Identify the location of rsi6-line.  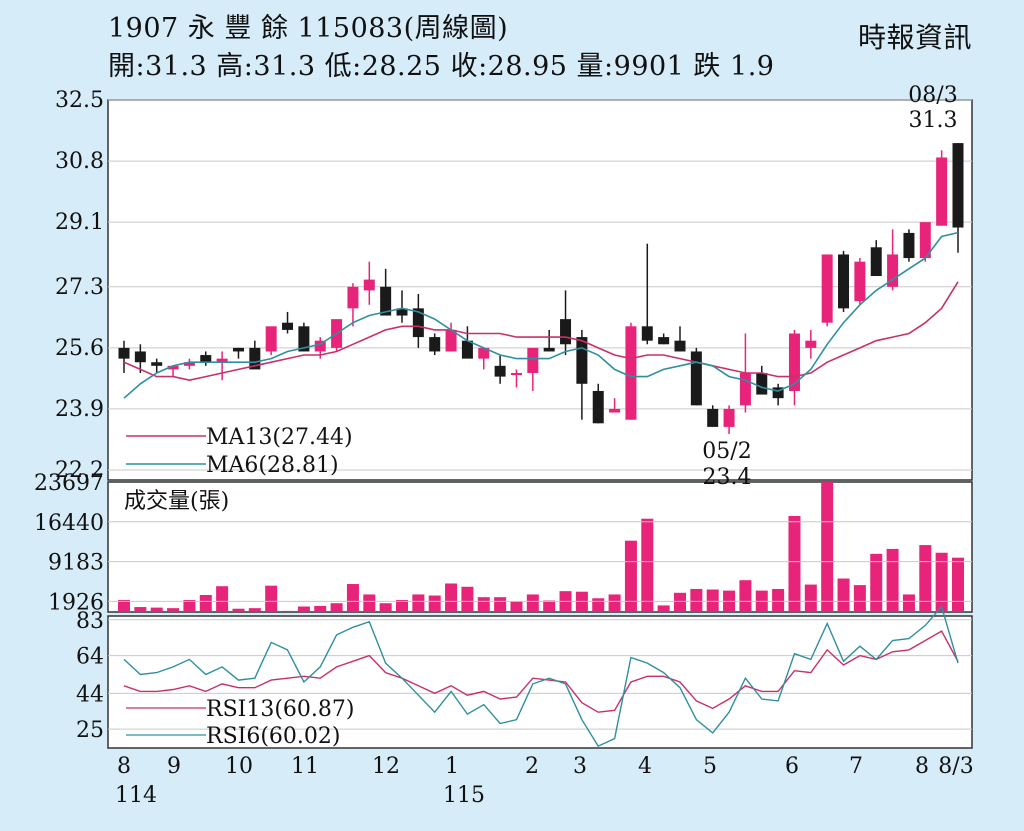
(541, 676).